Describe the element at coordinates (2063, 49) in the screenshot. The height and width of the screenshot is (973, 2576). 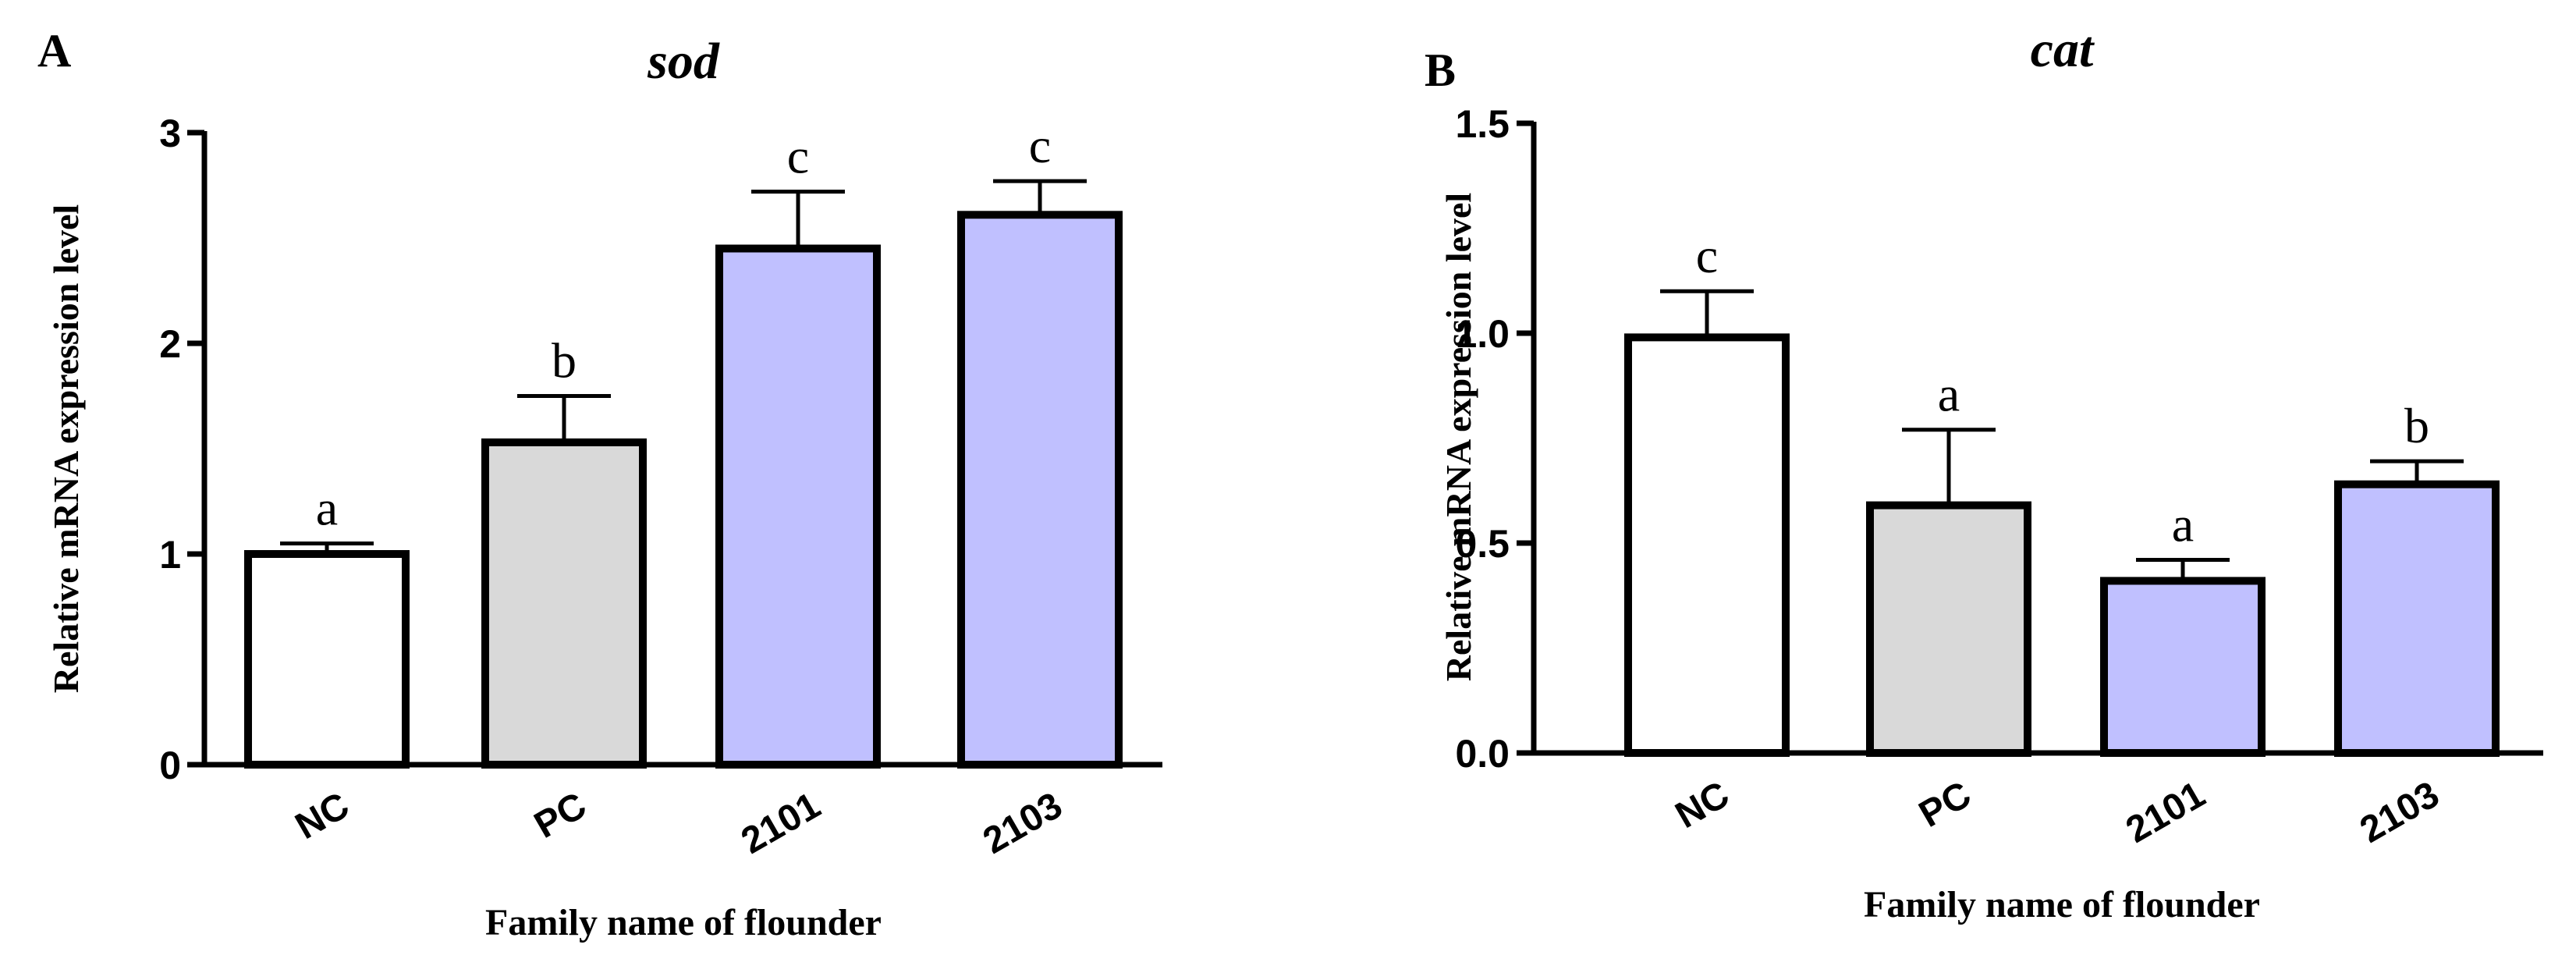
I see `chart-title: cat` at that location.